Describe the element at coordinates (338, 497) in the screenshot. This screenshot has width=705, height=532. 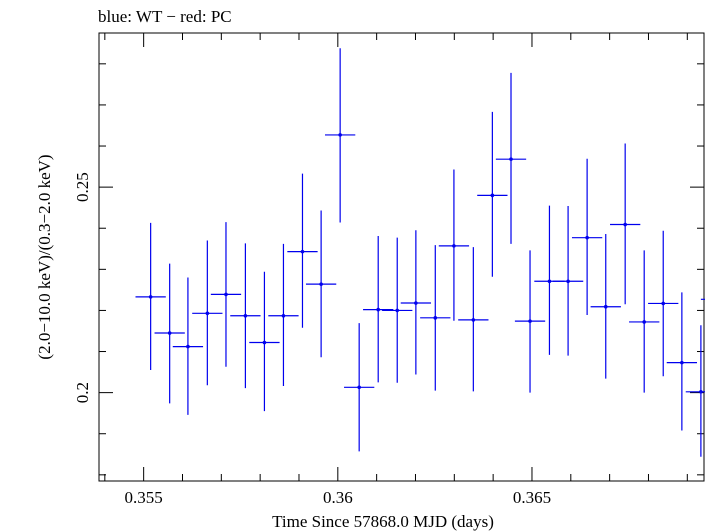
I see `x-tick-label: 0.36` at that location.